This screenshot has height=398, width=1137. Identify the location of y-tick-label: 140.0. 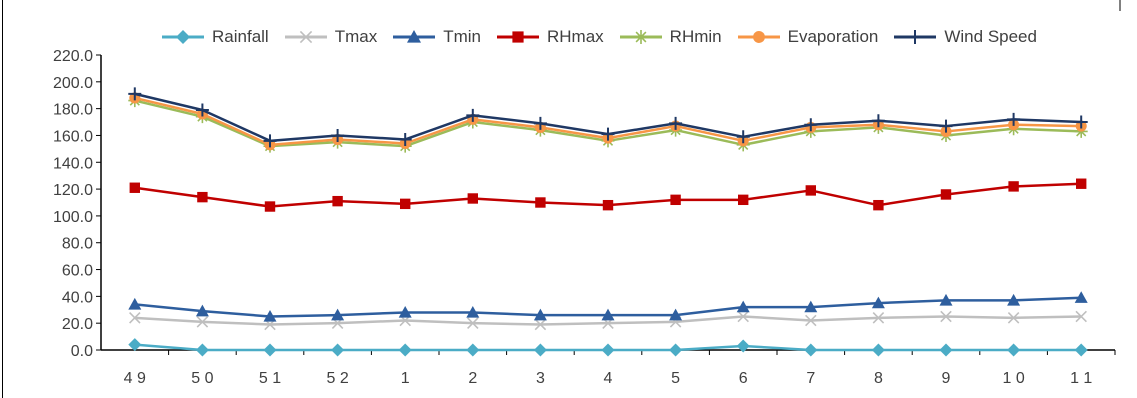
(73, 163).